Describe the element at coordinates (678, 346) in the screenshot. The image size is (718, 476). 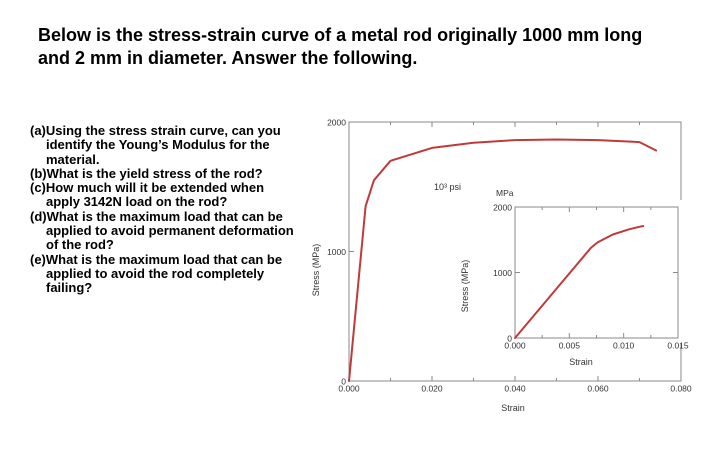
I see `inset-x-tick-label: 0.015` at that location.